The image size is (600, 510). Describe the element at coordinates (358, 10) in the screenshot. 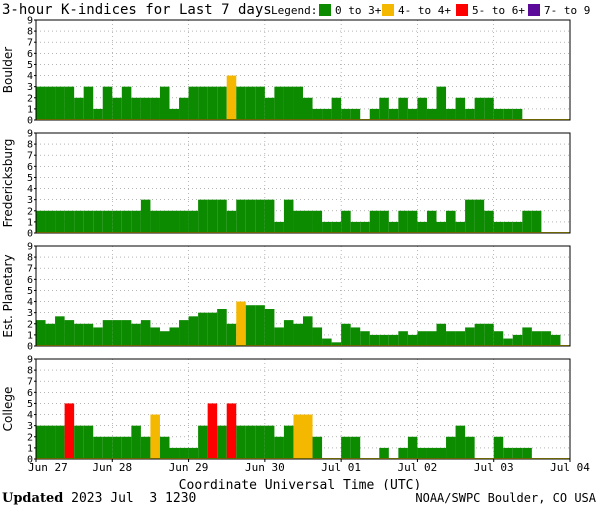

I see `legend-item-label: 0 to 3+` at that location.